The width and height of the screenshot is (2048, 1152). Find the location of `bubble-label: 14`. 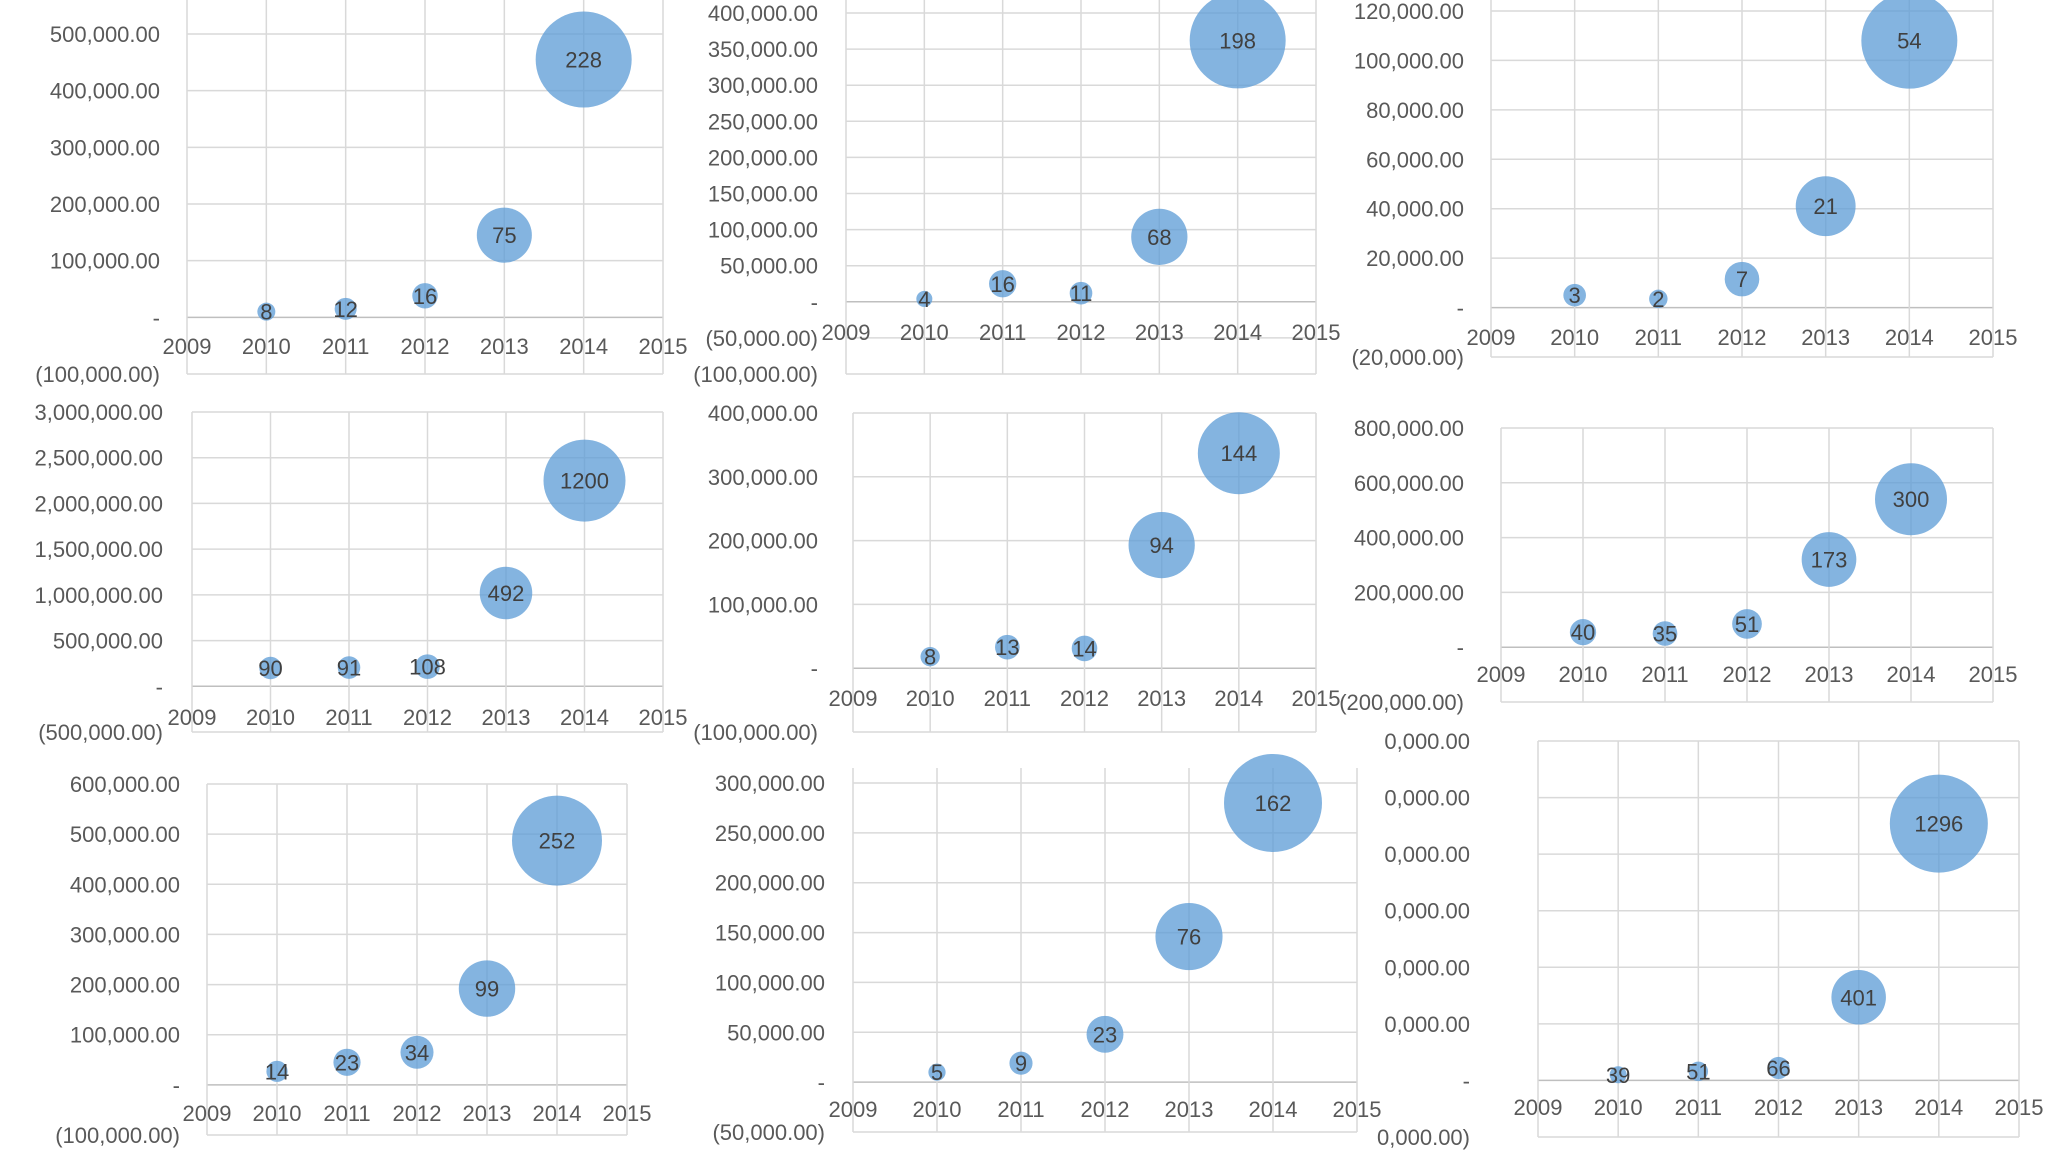

bubble-label: 14 is located at coordinates (1084, 648).